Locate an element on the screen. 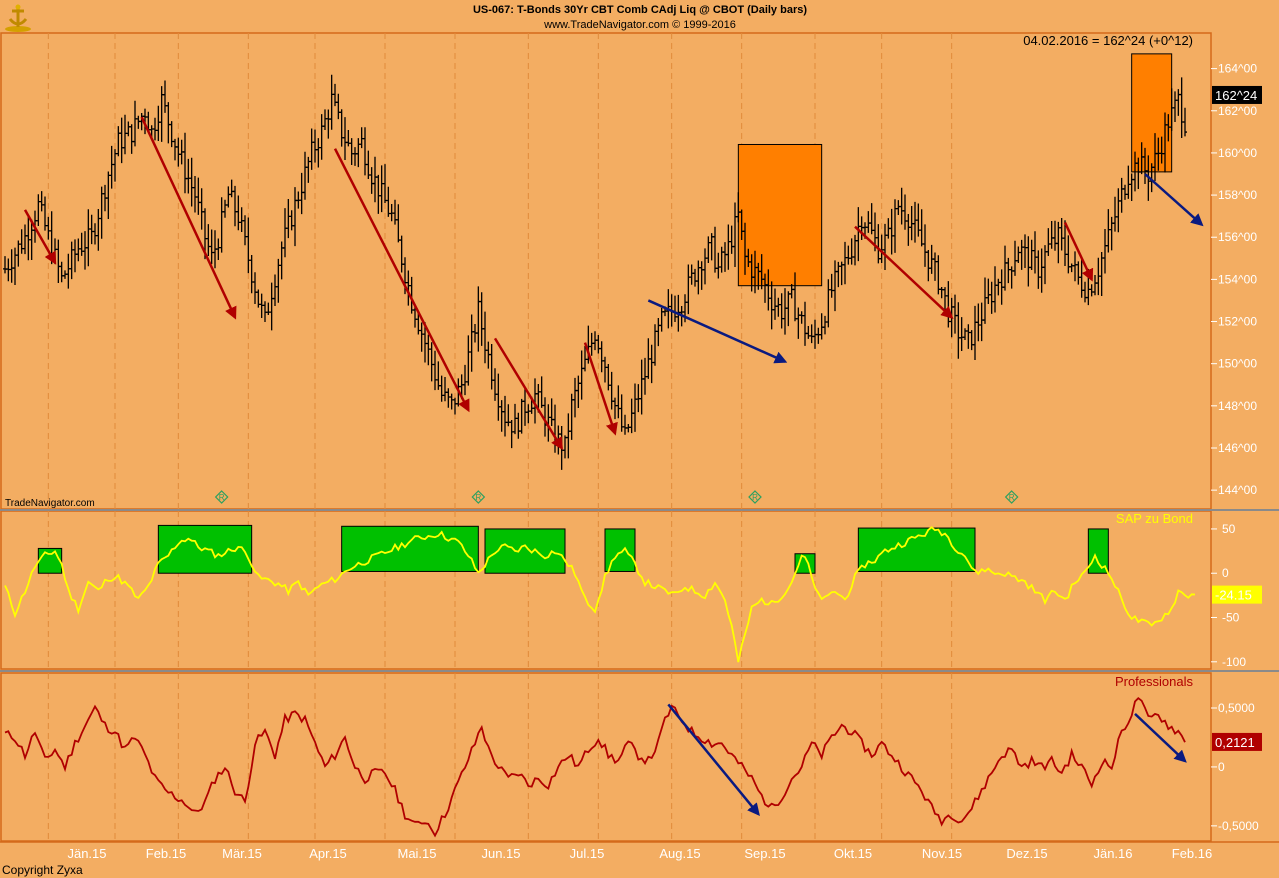 This screenshot has height=878, width=1279. copyright: Copyright Zyxa is located at coordinates (42, 870).